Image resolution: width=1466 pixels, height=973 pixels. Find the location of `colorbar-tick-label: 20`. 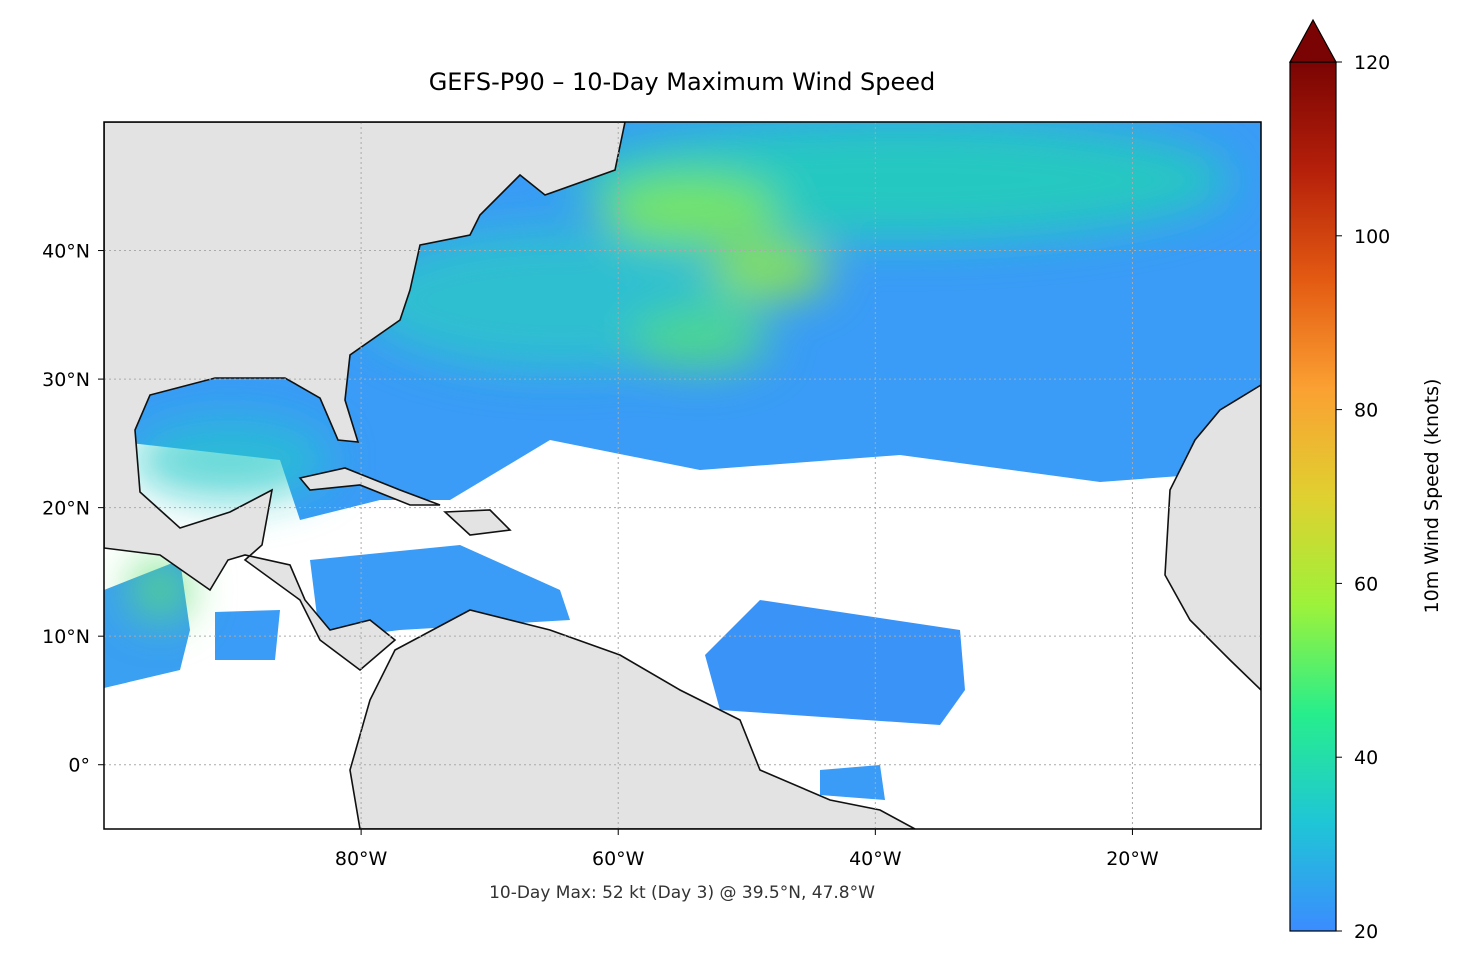

colorbar-tick-label: 20 is located at coordinates (1366, 932).